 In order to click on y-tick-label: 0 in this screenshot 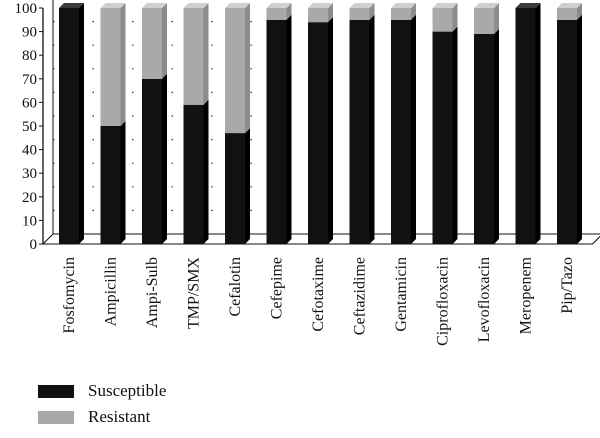, I will do `click(34, 245)`.